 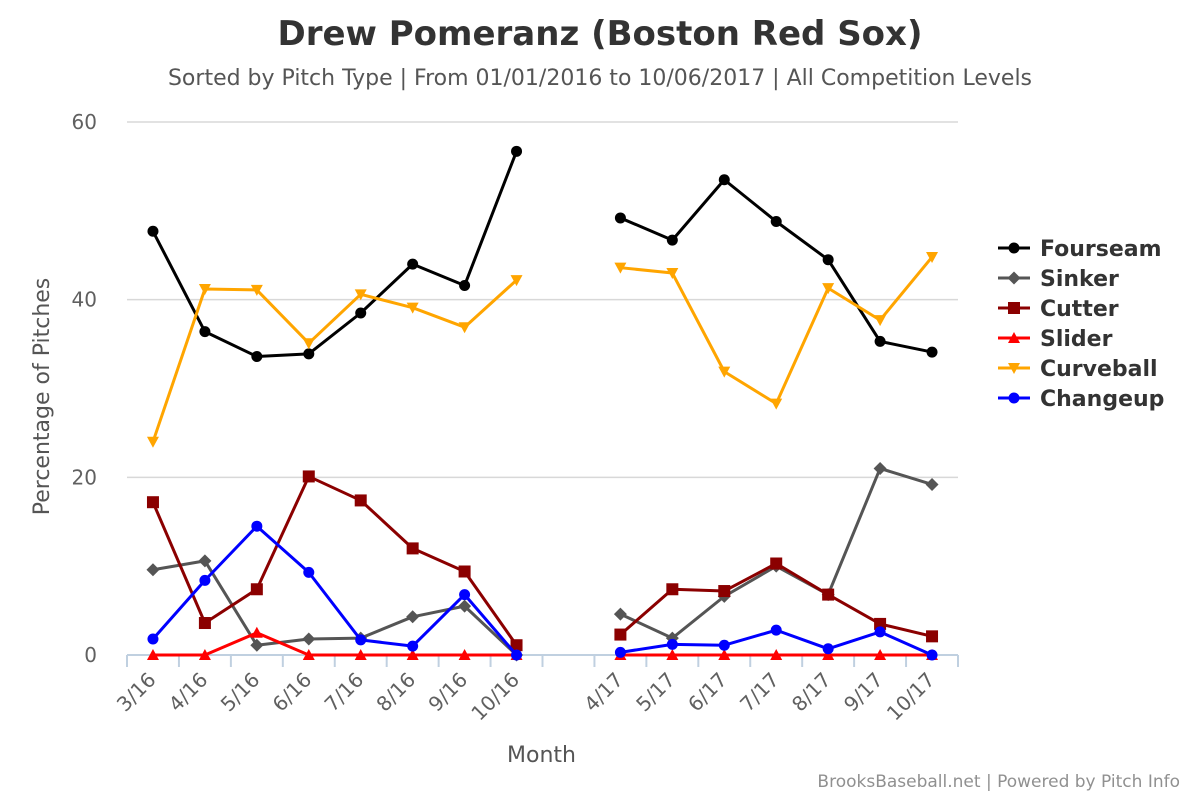 I want to click on sinker-line, so click(x=776, y=553).